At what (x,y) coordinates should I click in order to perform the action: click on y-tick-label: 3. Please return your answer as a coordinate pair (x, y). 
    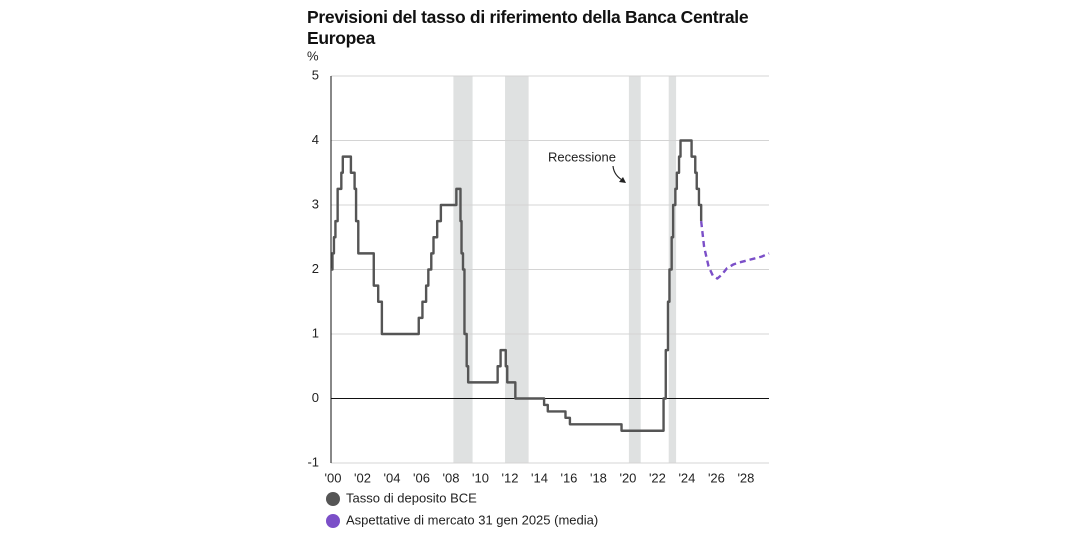
    Looking at the image, I should click on (315, 203).